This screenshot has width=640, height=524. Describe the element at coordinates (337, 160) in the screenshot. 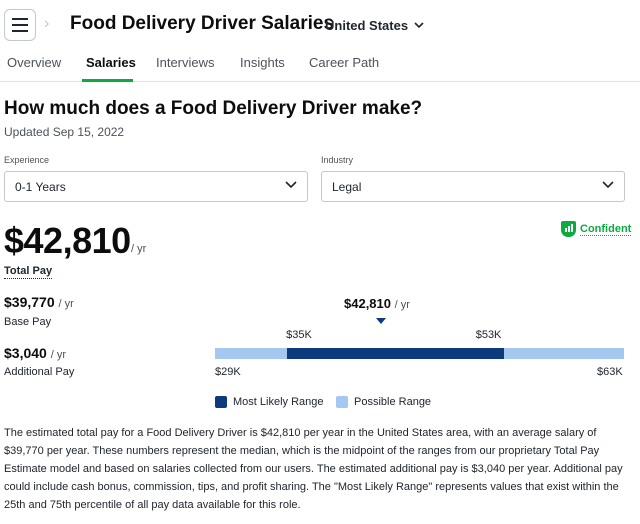

I see `industry-label: Industry` at that location.